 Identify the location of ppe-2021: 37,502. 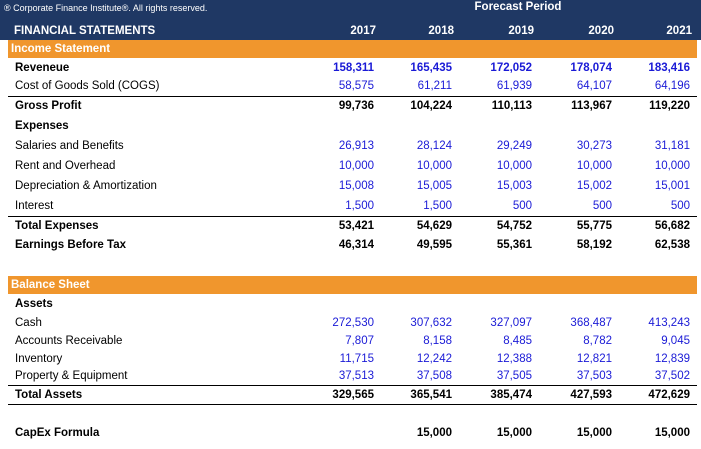
(672, 376).